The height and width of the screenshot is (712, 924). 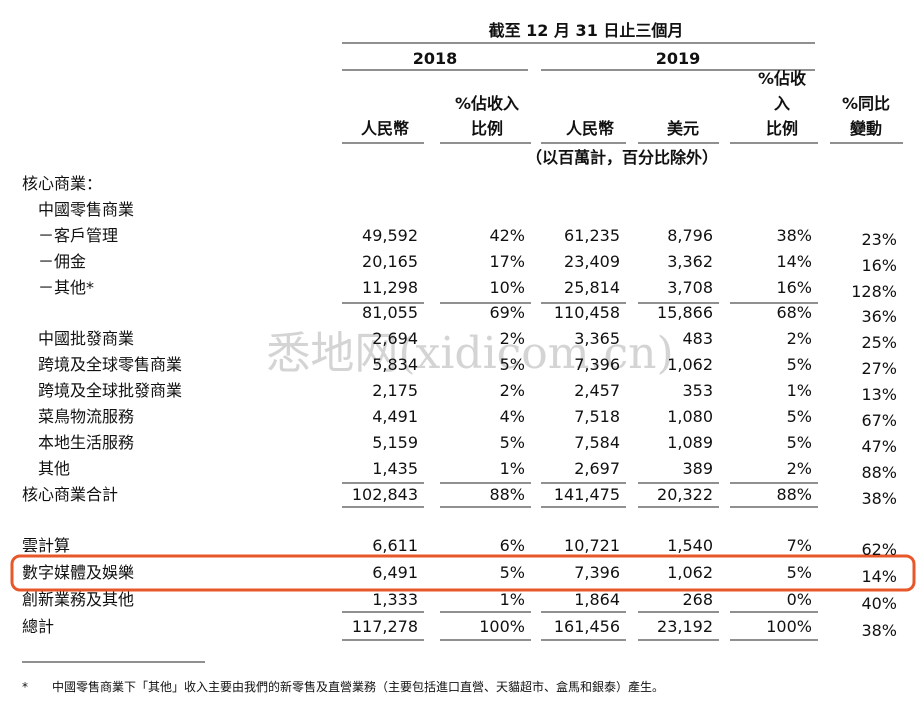 What do you see at coordinates (879, 420) in the screenshot?
I see `cell: 67%` at bounding box center [879, 420].